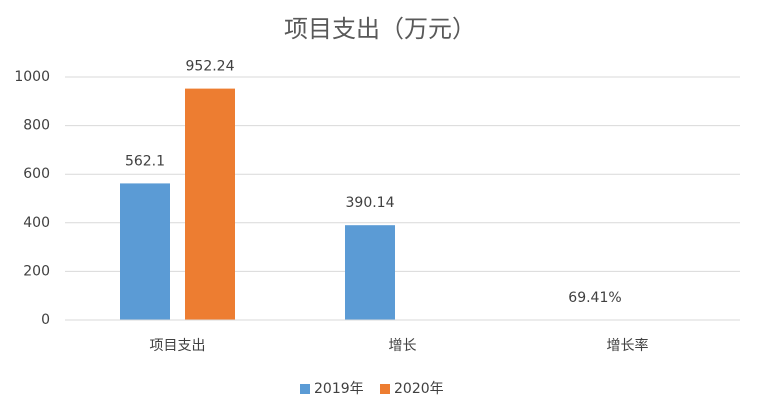  What do you see at coordinates (210, 67) in the screenshot?
I see `data-label: 952.24` at bounding box center [210, 67].